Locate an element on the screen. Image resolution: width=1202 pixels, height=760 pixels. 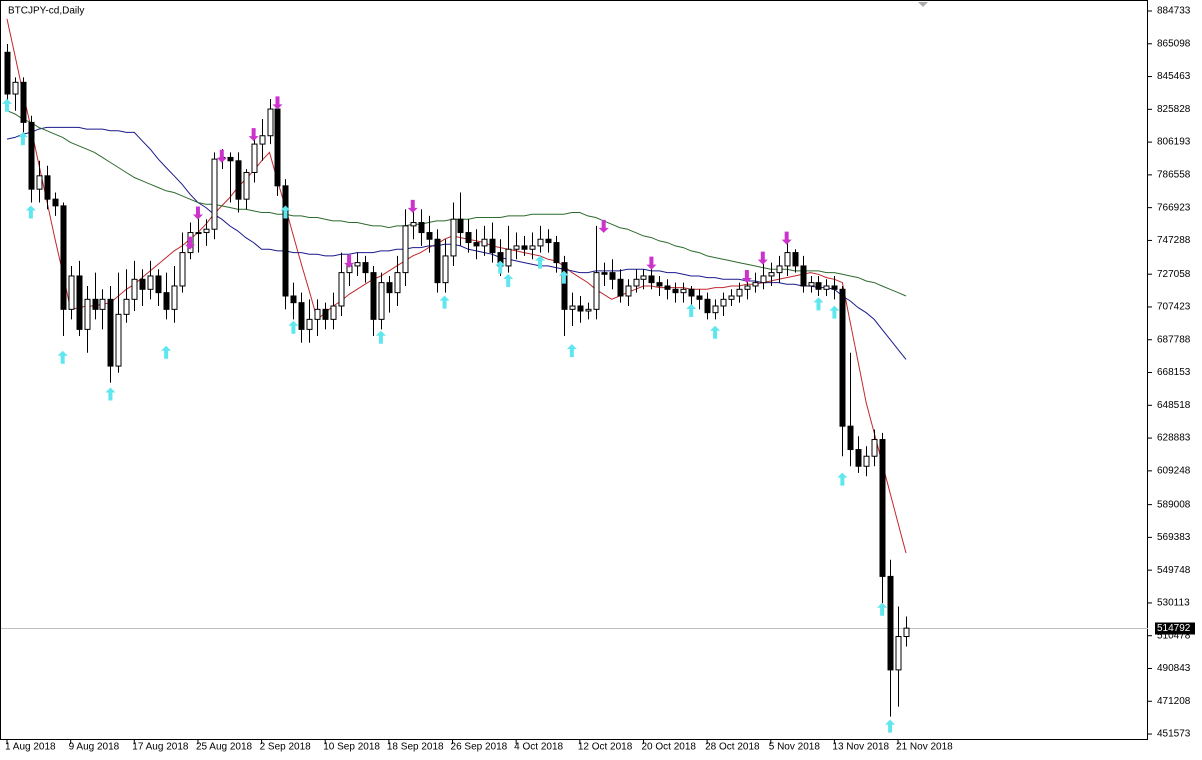
y-tick-label: 707423 is located at coordinates (1174, 307).